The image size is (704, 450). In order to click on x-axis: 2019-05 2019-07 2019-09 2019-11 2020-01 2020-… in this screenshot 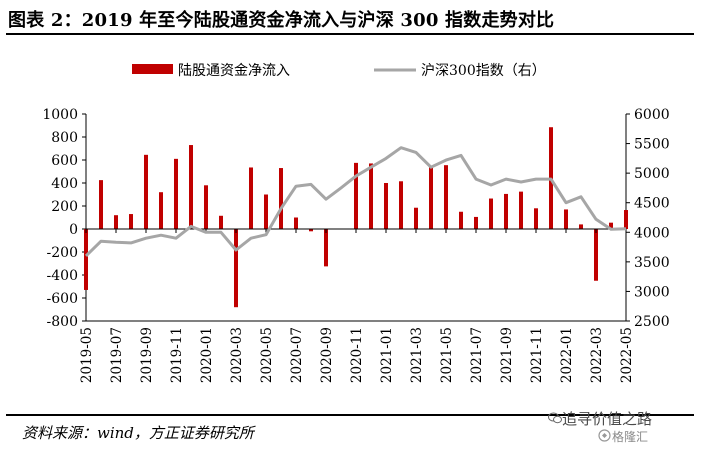, I will do `click(357, 351)`.